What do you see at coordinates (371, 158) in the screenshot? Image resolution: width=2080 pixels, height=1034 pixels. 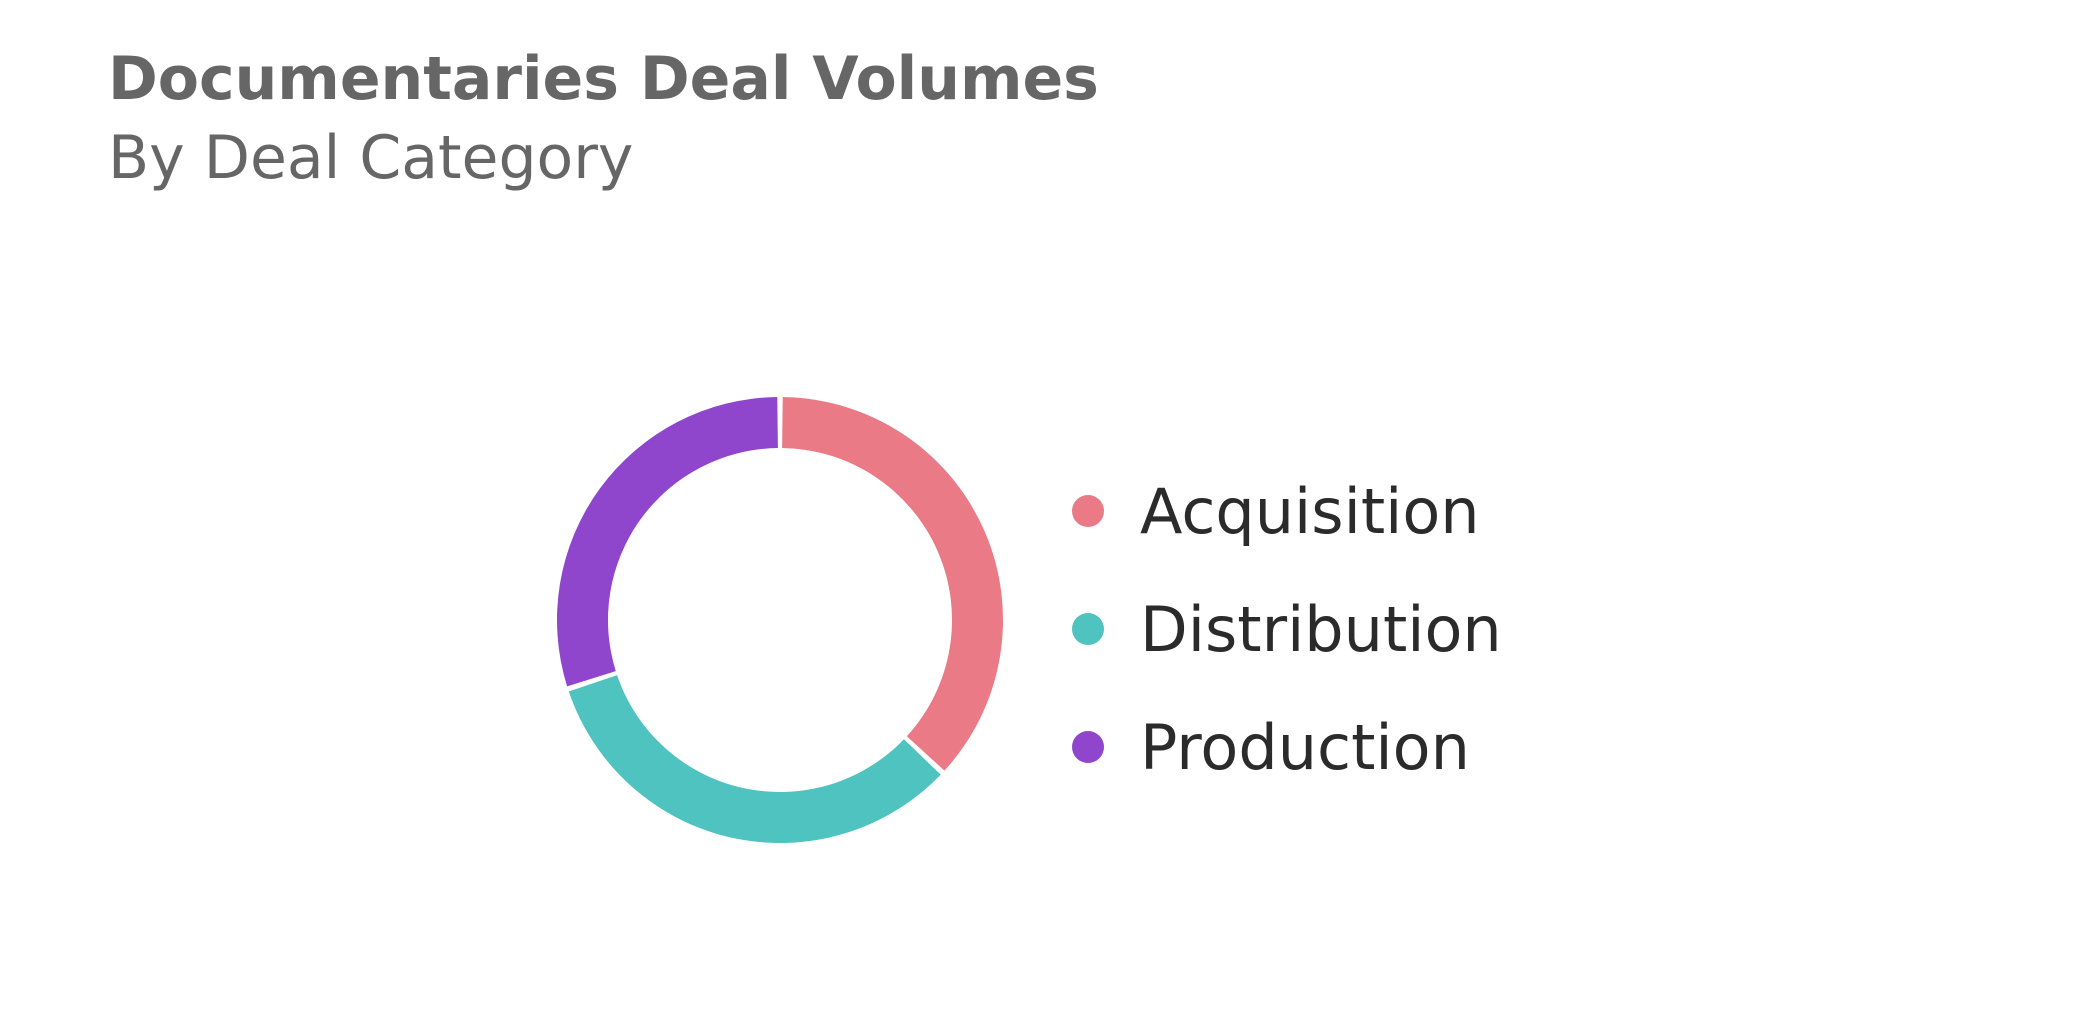 I see `chart-subtitle: By Deal Category` at bounding box center [371, 158].